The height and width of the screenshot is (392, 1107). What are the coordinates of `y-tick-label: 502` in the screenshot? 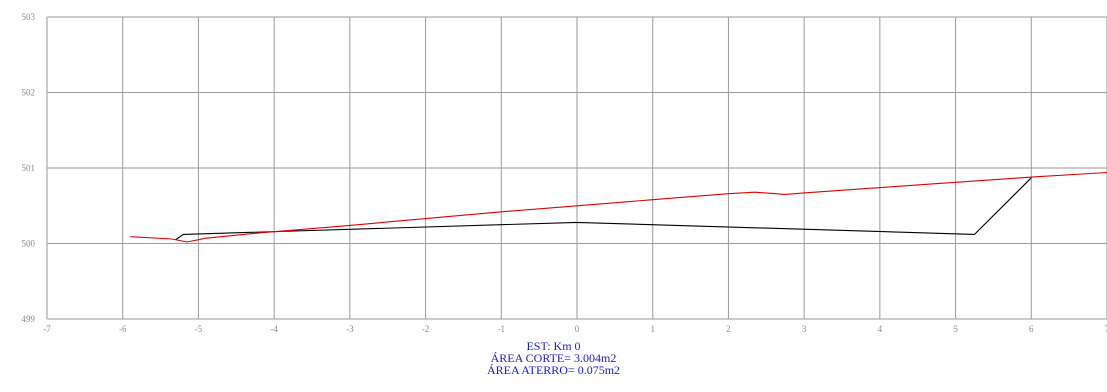 It's located at (29, 93).